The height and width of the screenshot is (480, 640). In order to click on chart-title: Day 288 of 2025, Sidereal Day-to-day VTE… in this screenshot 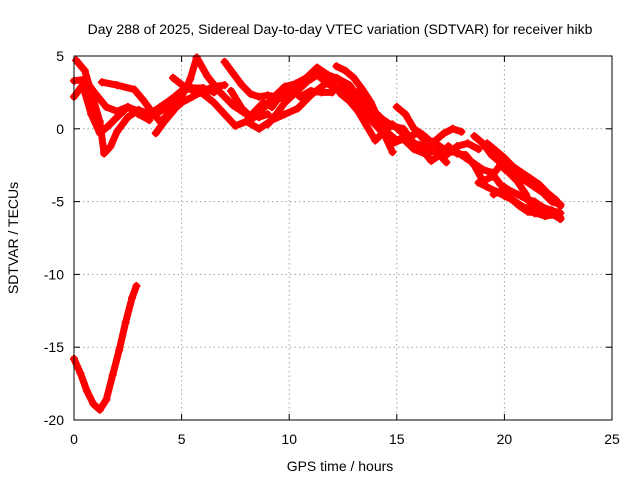, I will do `click(340, 29)`.